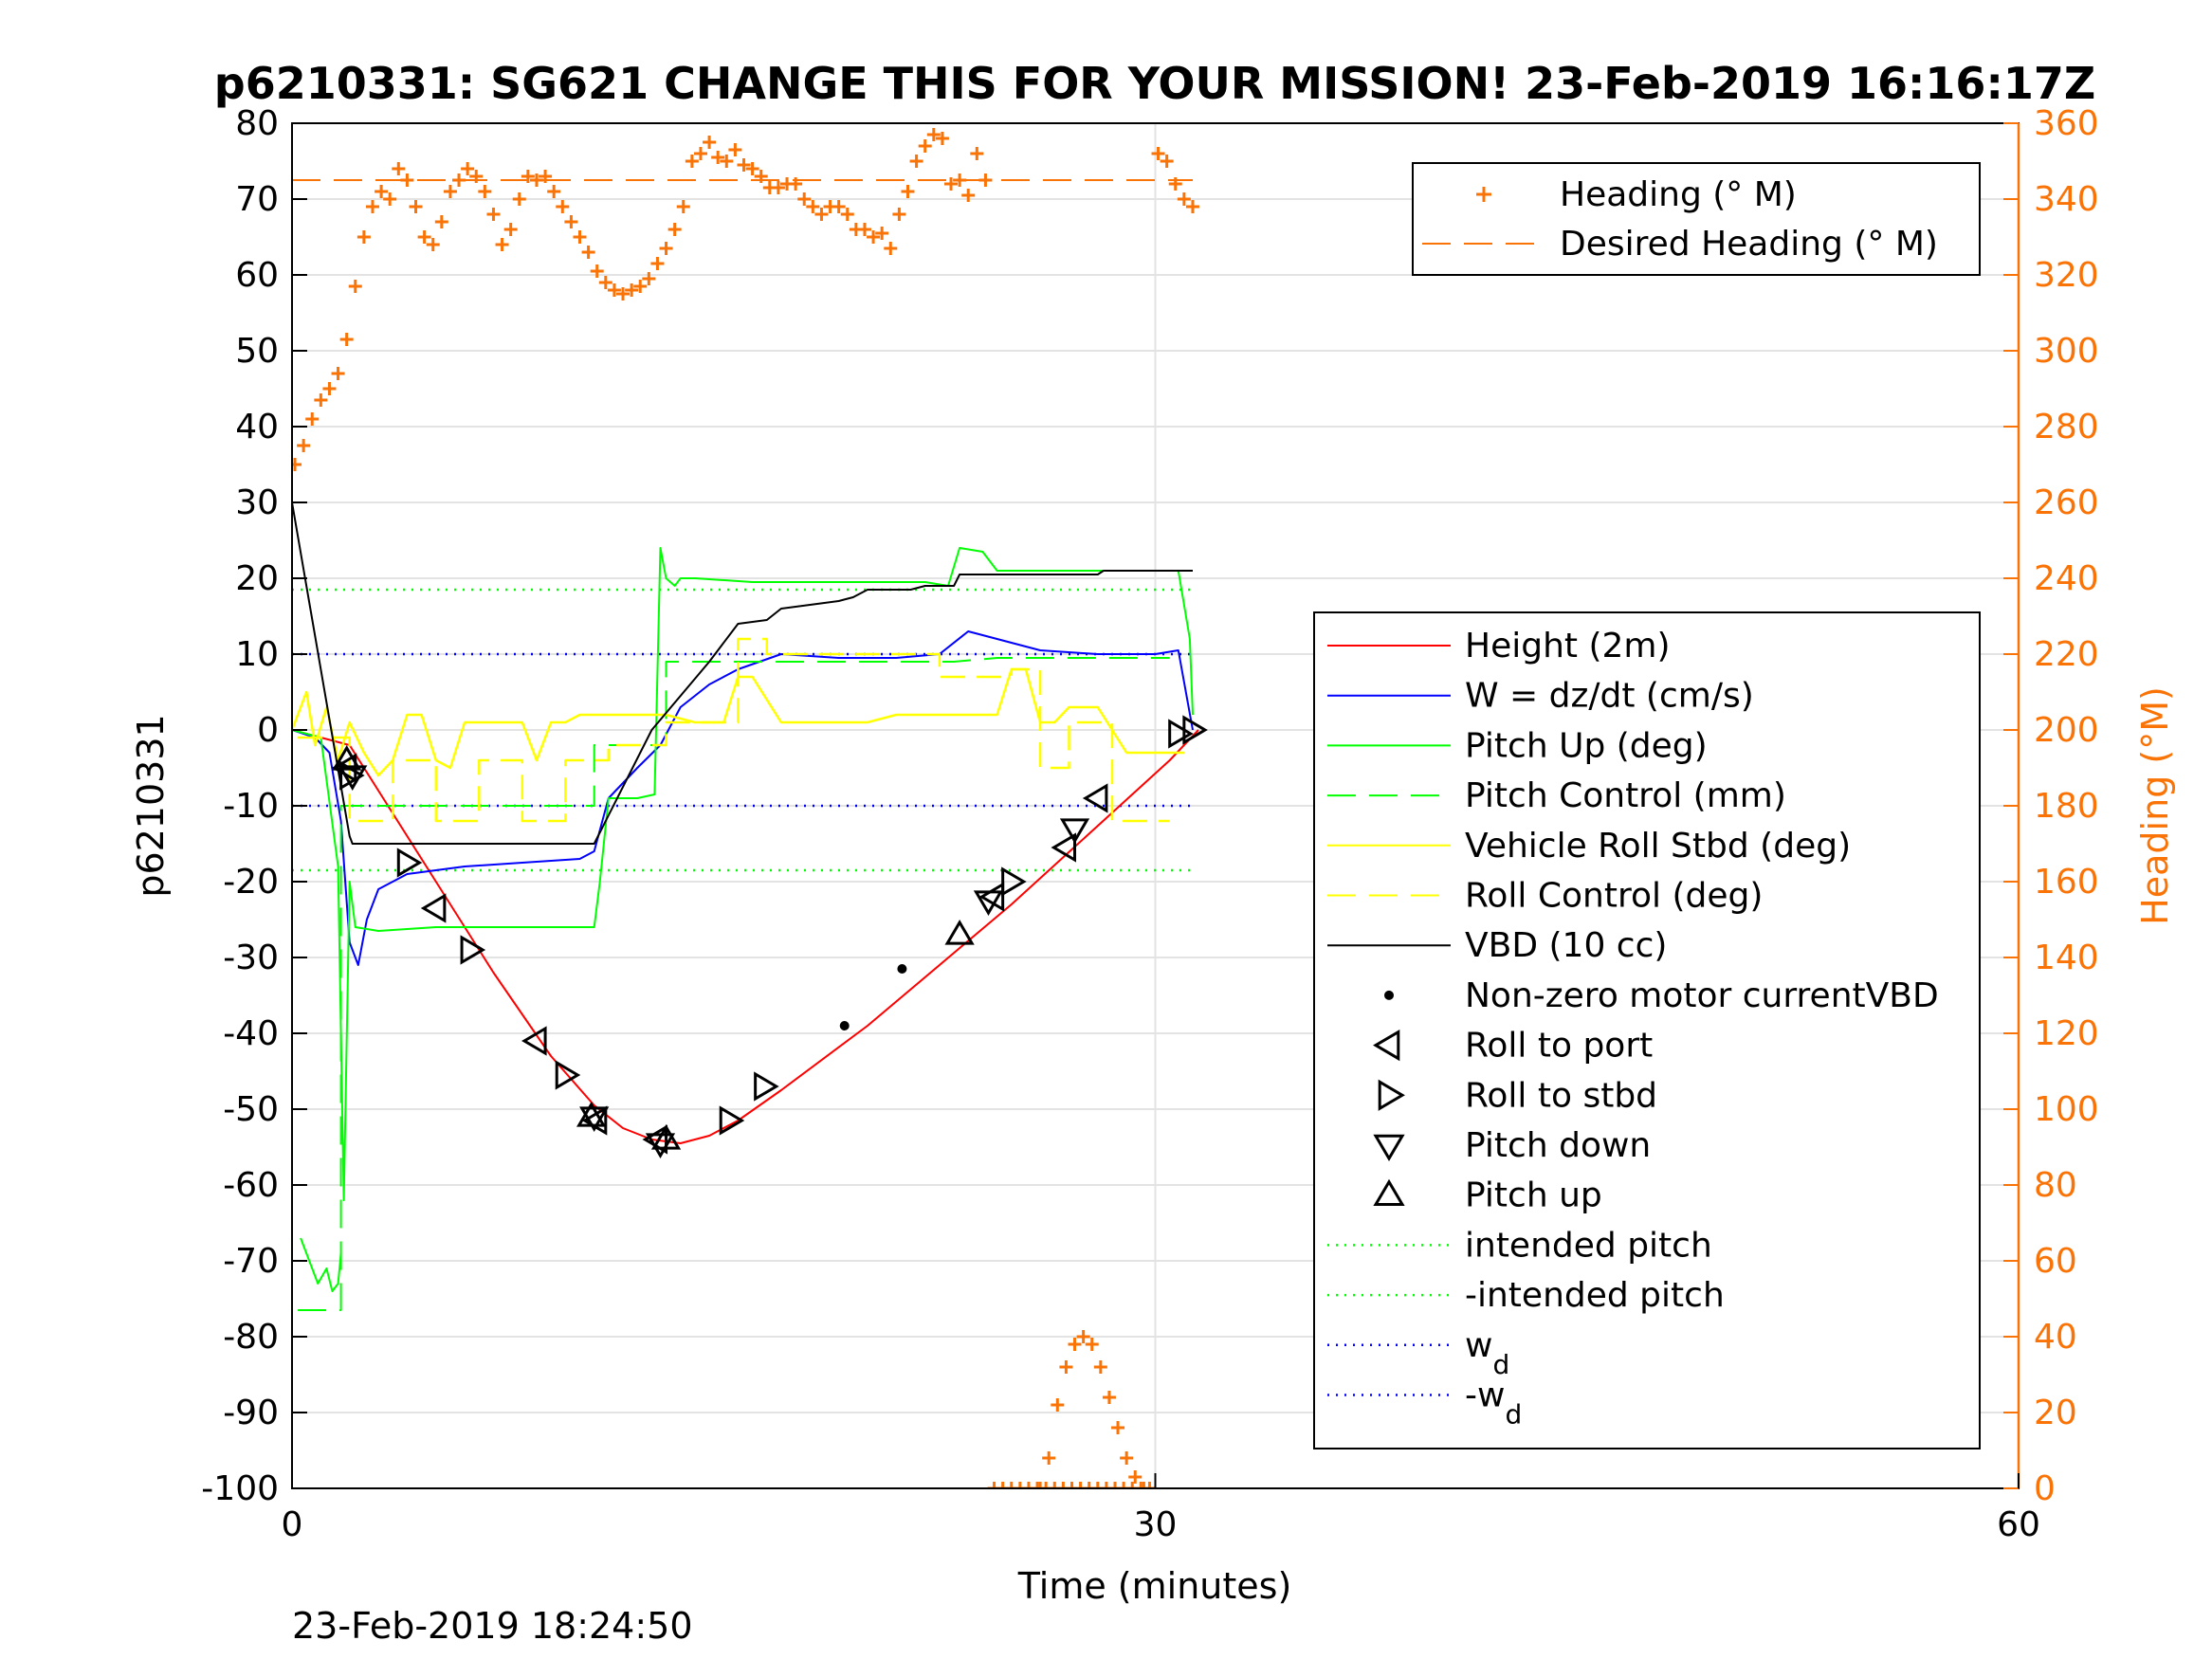  I want to click on legend-main-label: Vehicle Roll Stbd (deg), so click(1658, 846).